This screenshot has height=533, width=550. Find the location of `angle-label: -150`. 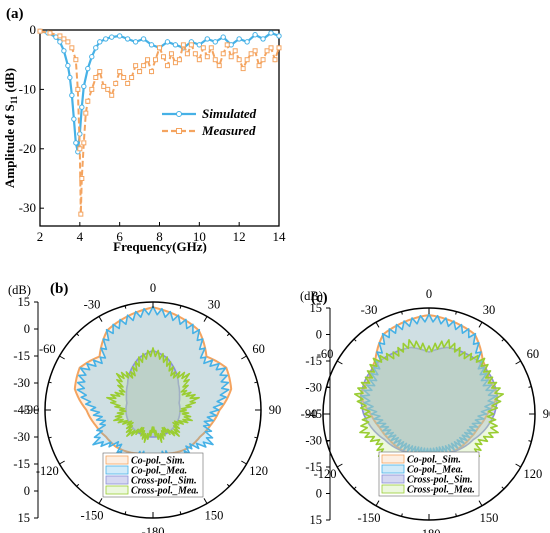

angle-label: -150 is located at coordinates (369, 518).